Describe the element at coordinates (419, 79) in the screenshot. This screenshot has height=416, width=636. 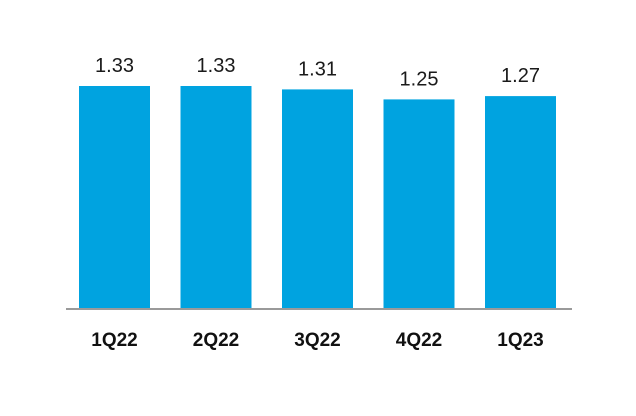
I see `value-label-4q22: 1.25` at that location.